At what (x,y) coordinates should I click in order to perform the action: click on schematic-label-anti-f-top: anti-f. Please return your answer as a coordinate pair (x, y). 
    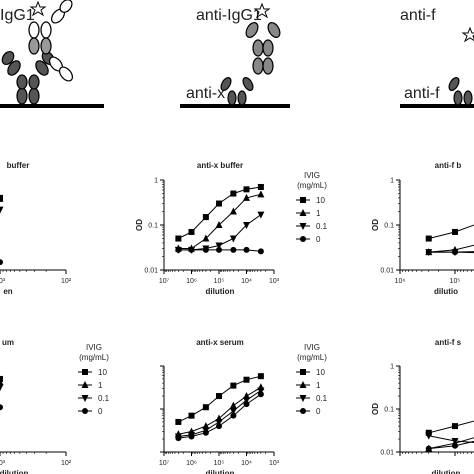
    Looking at the image, I should click on (418, 15).